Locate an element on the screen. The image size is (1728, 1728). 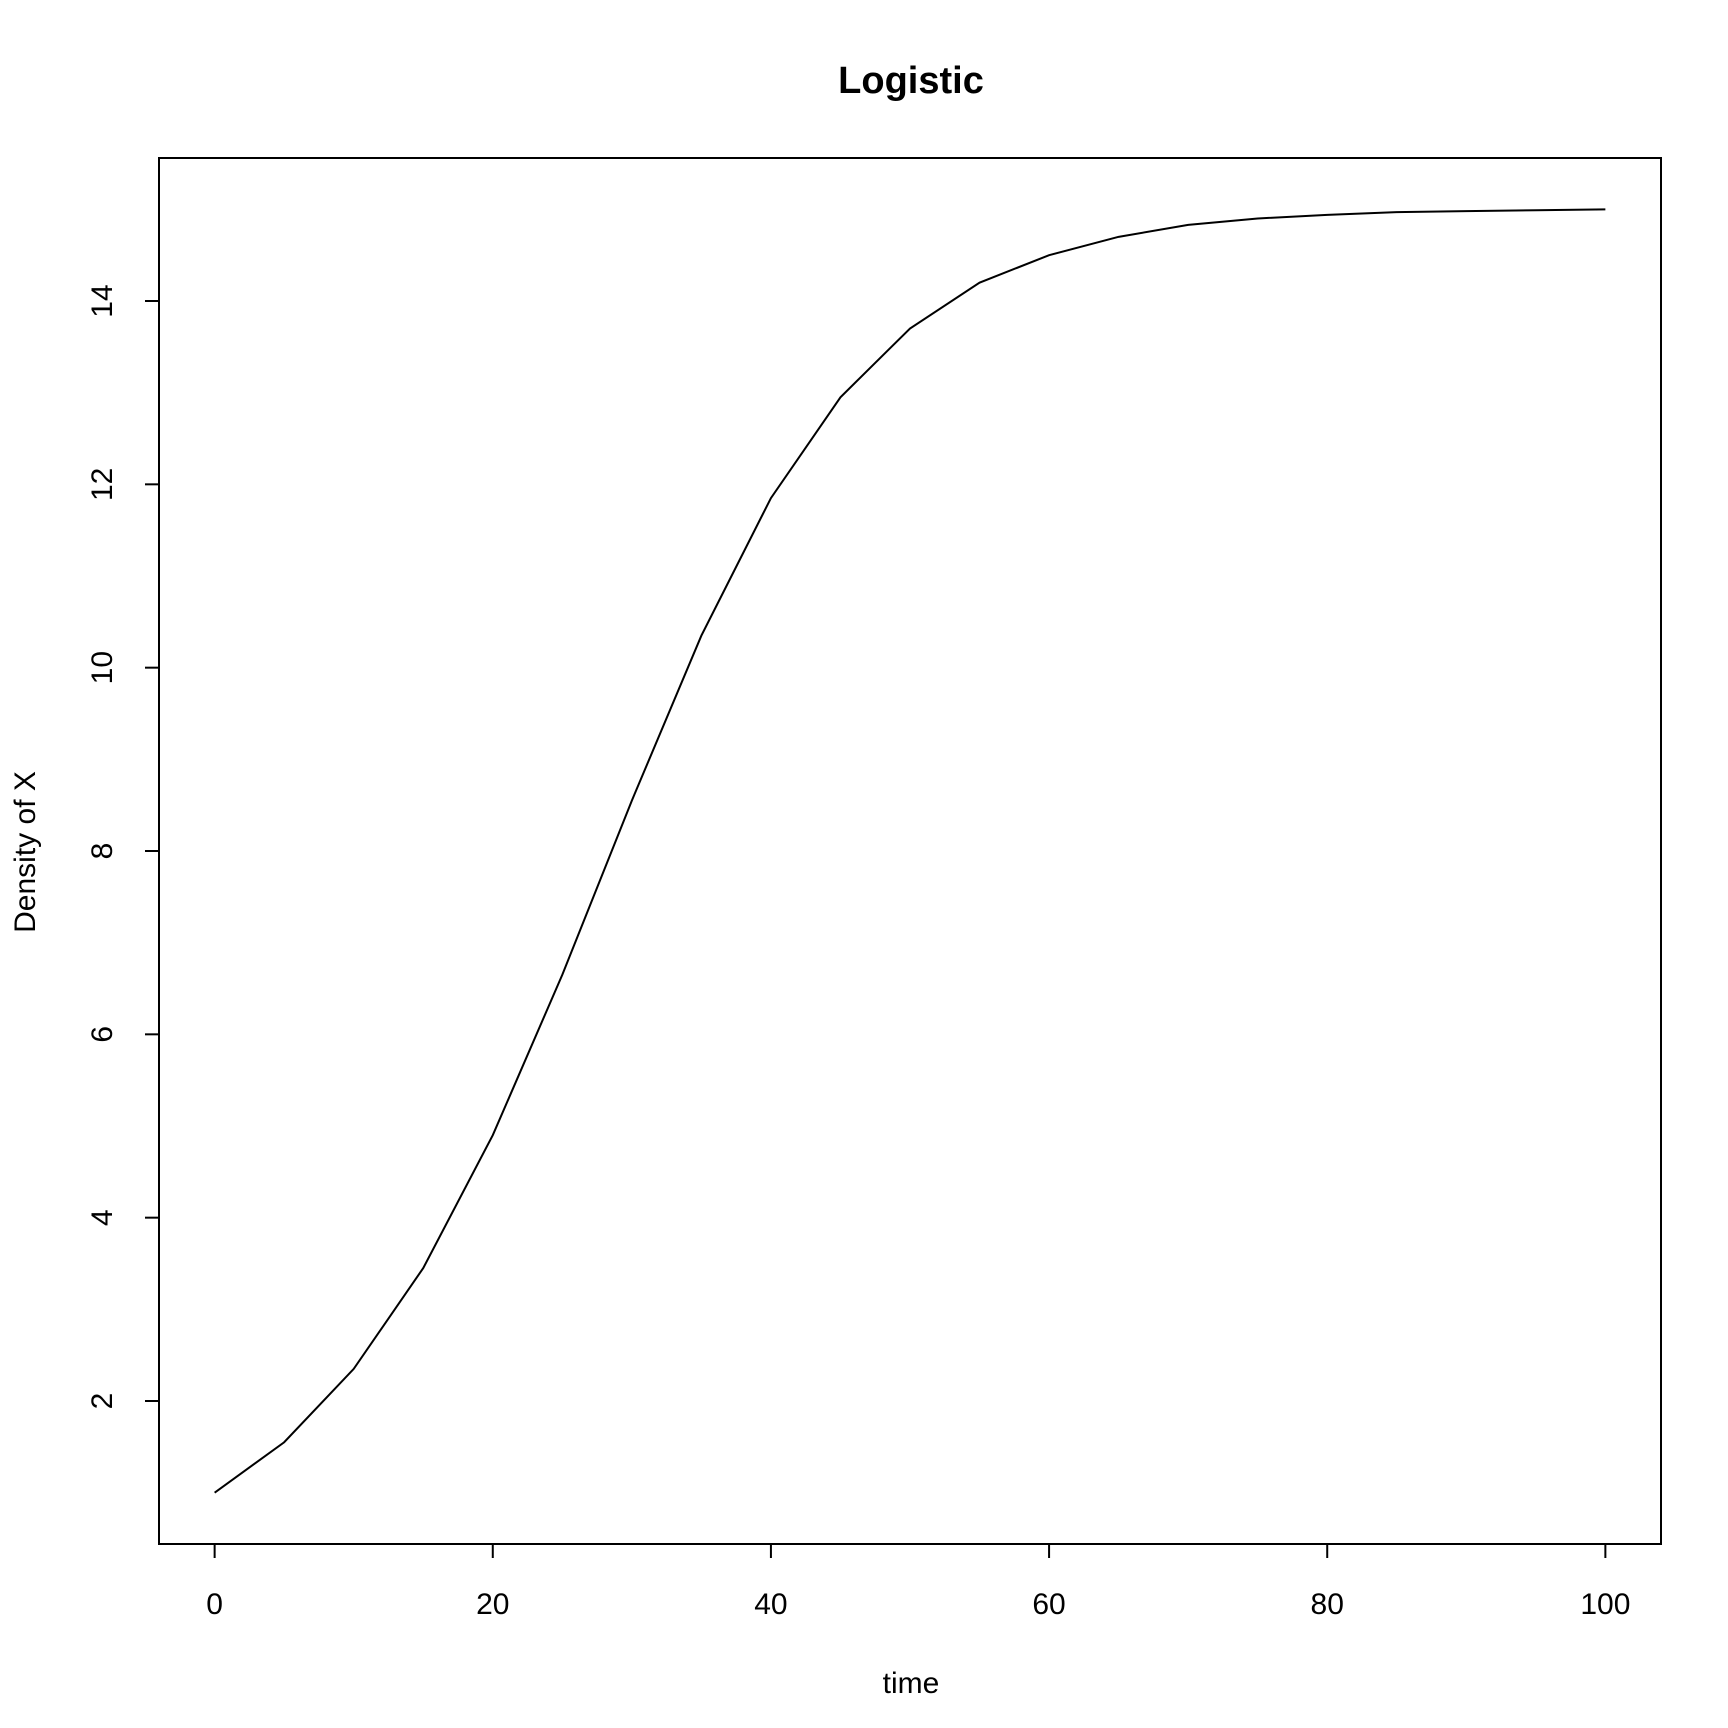
y-tick-label: 2 is located at coordinates (102, 1401).